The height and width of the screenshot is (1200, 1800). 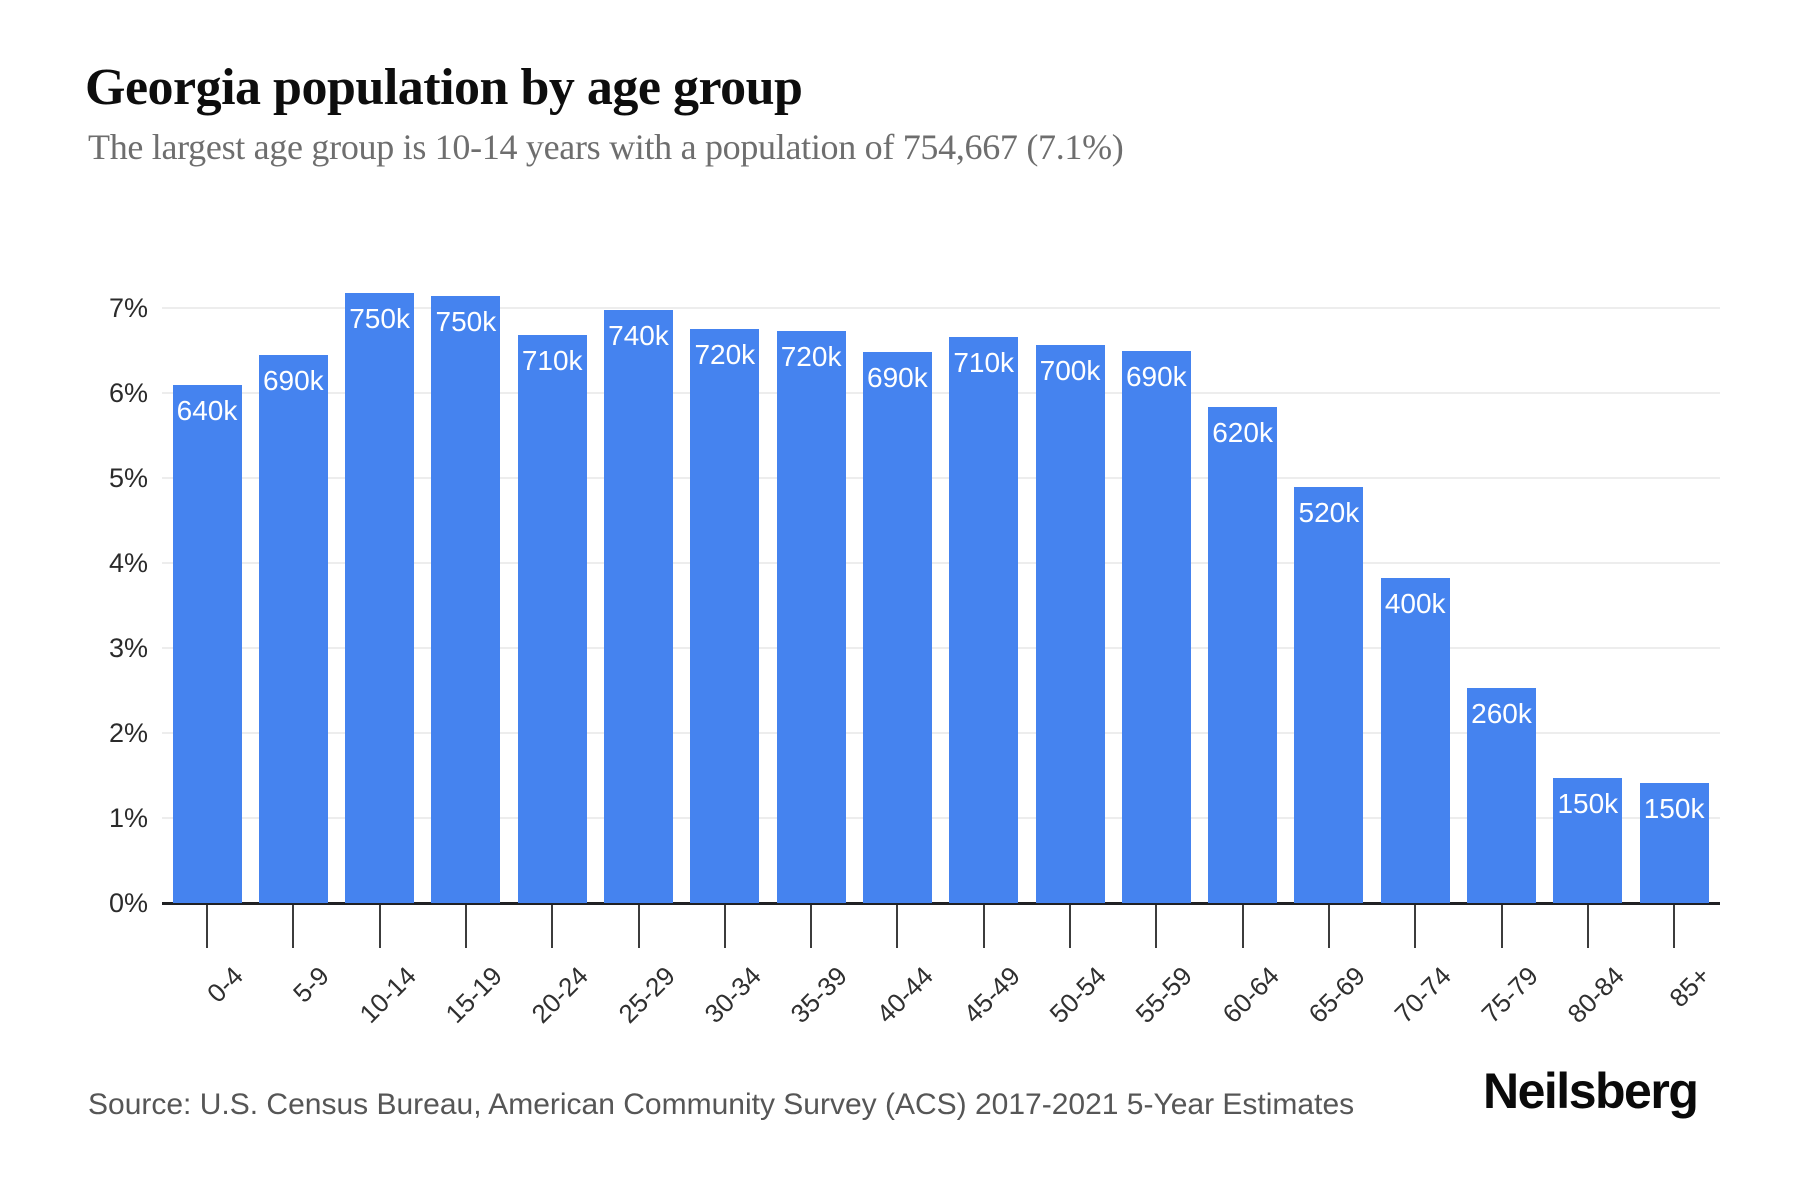 What do you see at coordinates (638, 335) in the screenshot?
I see `bar-value-label: 740k` at bounding box center [638, 335].